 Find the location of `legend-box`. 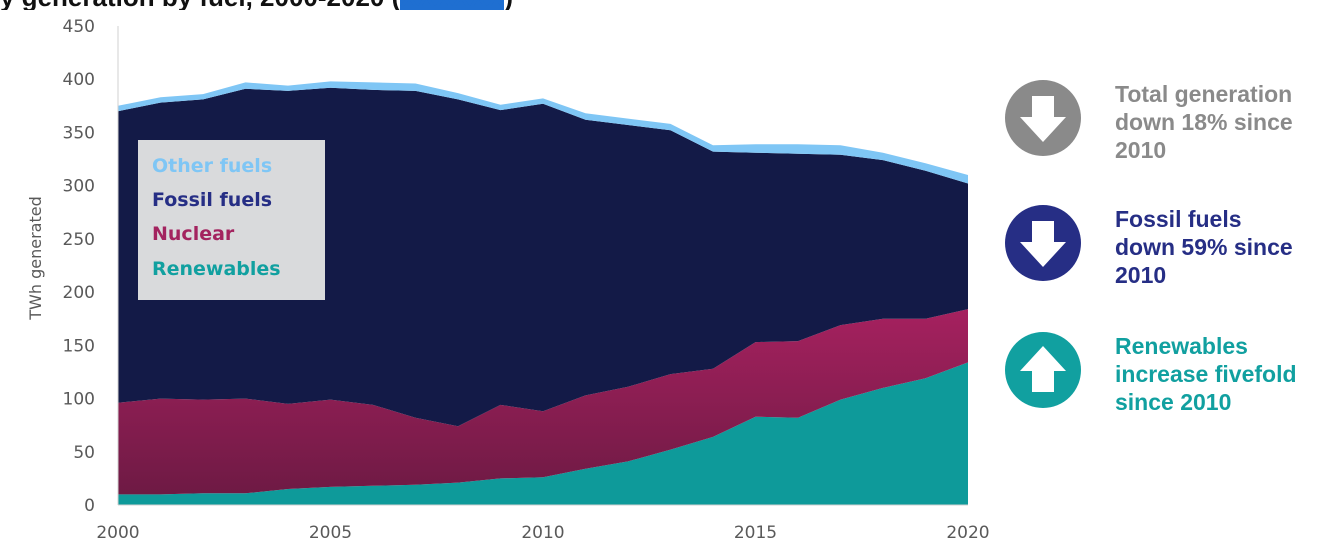

legend-box is located at coordinates (231, 220).